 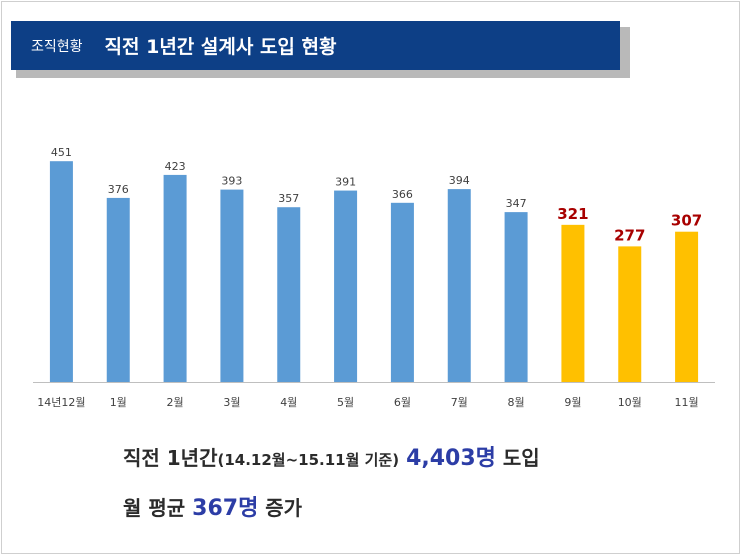 I want to click on data-label-9: 321, so click(x=572, y=214).